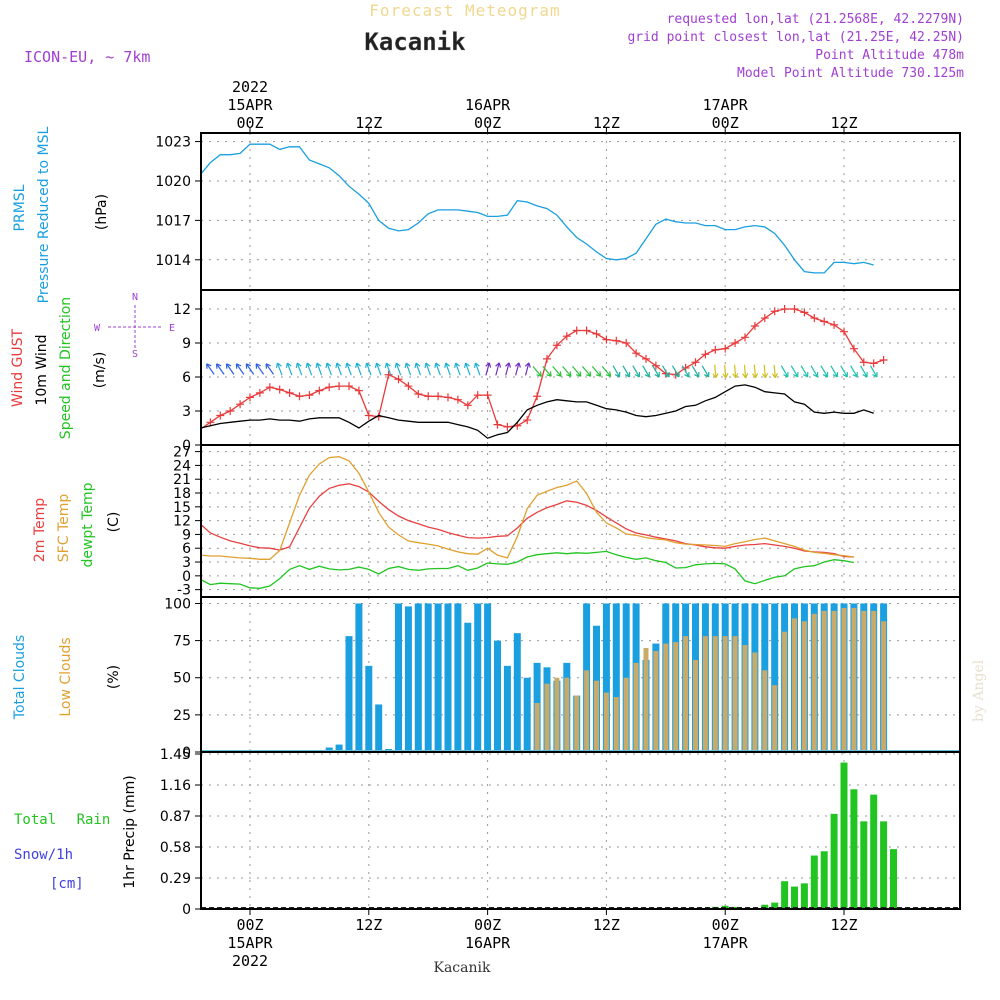  Describe the element at coordinates (64, 528) in the screenshot. I see `sfc-label: SFC Temp` at that location.